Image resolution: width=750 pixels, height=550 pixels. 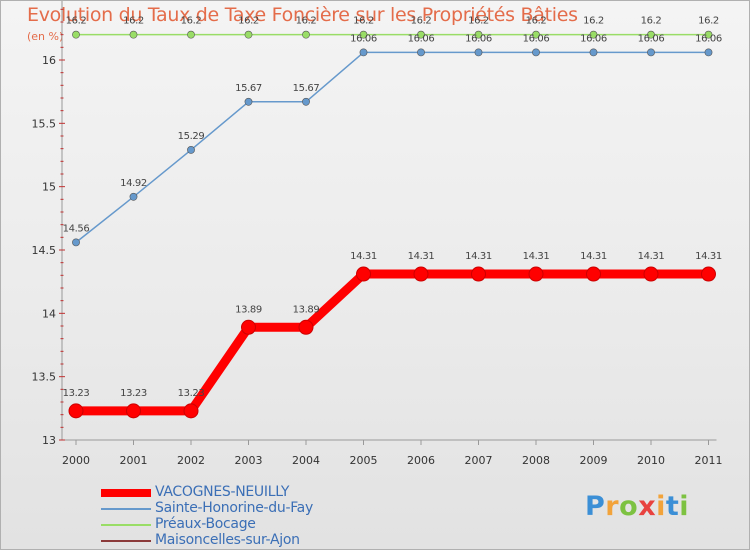 I want to click on logo-letter: t, so click(x=672, y=506).